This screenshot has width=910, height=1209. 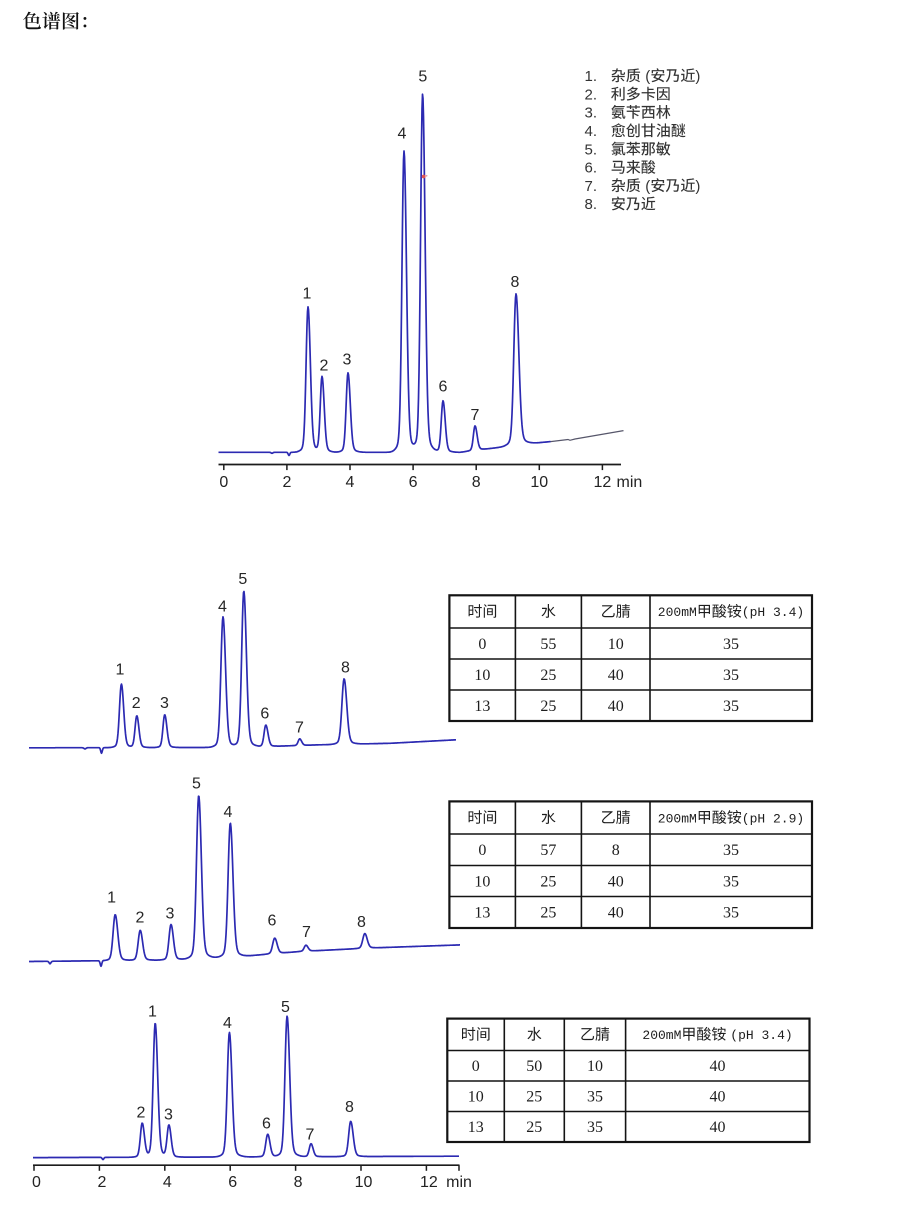 What do you see at coordinates (591, 168) in the screenshot?
I see `svg-text: 6.` at bounding box center [591, 168].